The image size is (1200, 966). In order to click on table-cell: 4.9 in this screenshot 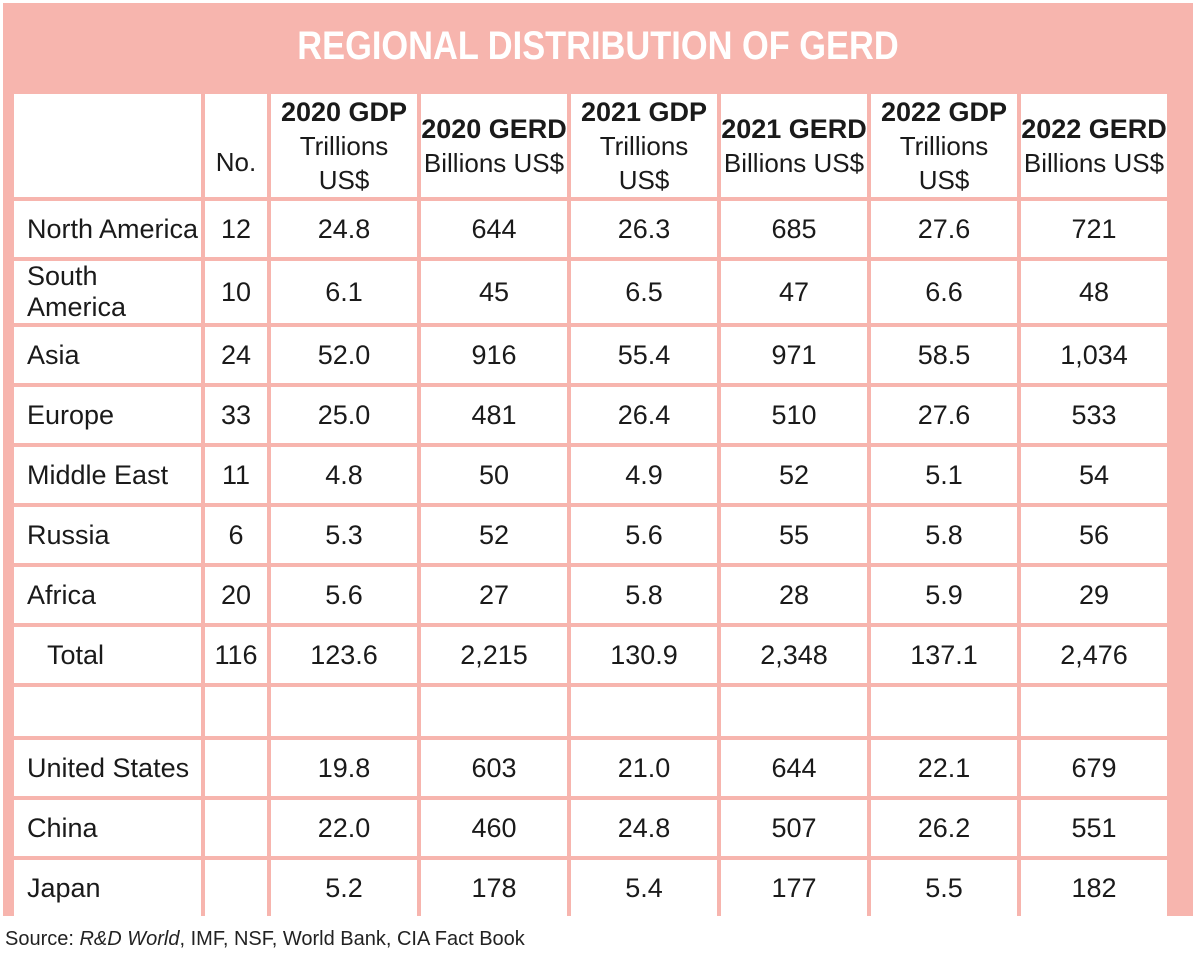, I will do `click(644, 475)`.